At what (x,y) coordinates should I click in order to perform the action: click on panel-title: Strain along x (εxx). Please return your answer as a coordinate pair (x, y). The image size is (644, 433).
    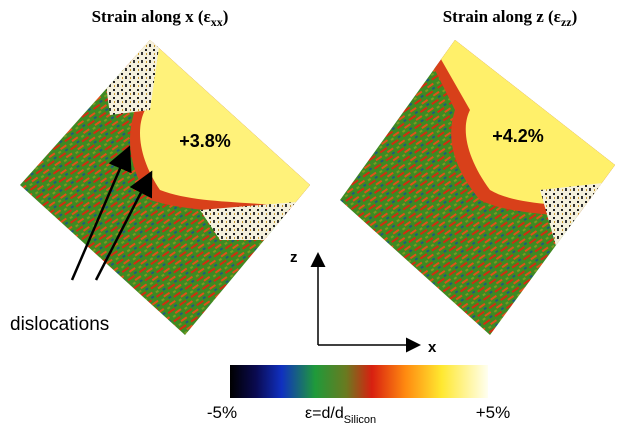
    Looking at the image, I should click on (160, 18).